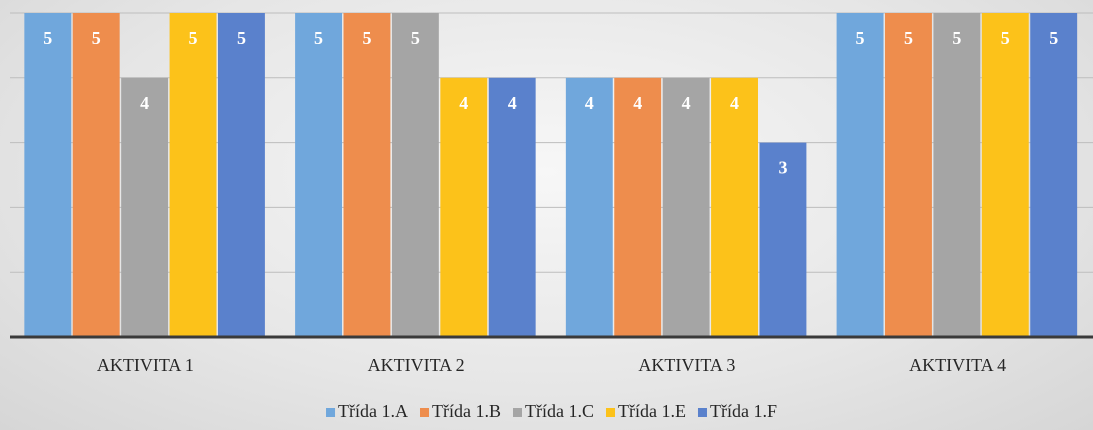 The width and height of the screenshot is (1093, 430). Describe the element at coordinates (145, 365) in the screenshot. I see `x-tick-label: AKTIVITA 1` at that location.